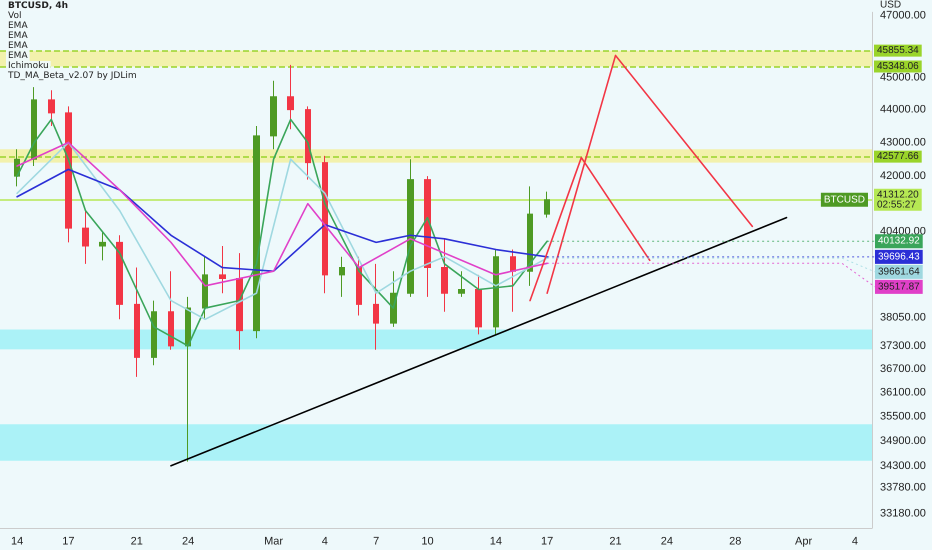 The image size is (932, 550). I want to click on x-tick-label: 28, so click(735, 542).